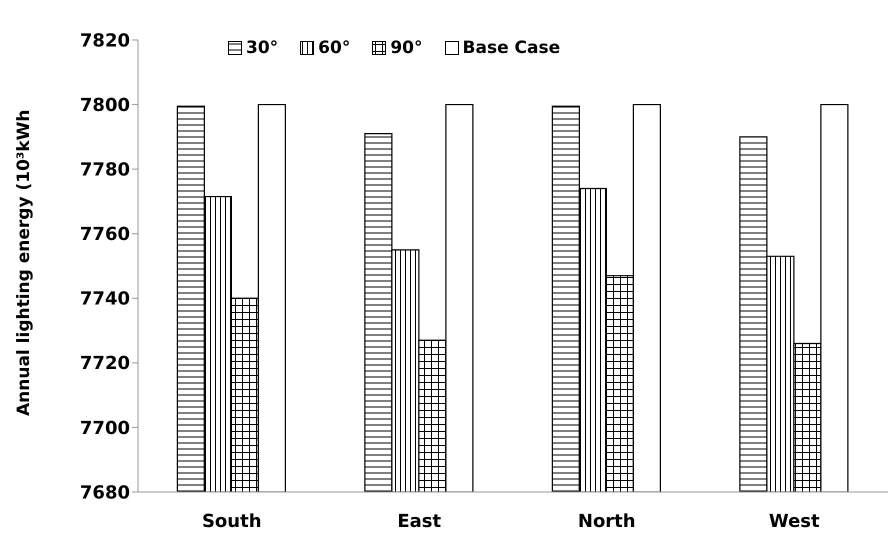  What do you see at coordinates (105, 493) in the screenshot?
I see `y-tick-label: 7680` at bounding box center [105, 493].